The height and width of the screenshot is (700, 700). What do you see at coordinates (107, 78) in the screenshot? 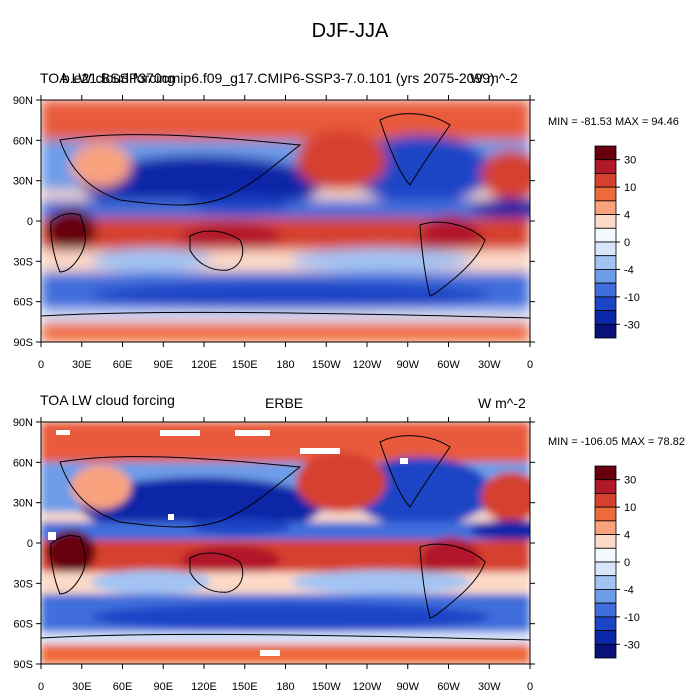
I see `panel1-left-label: TOA LW cloud forcing` at bounding box center [107, 78].